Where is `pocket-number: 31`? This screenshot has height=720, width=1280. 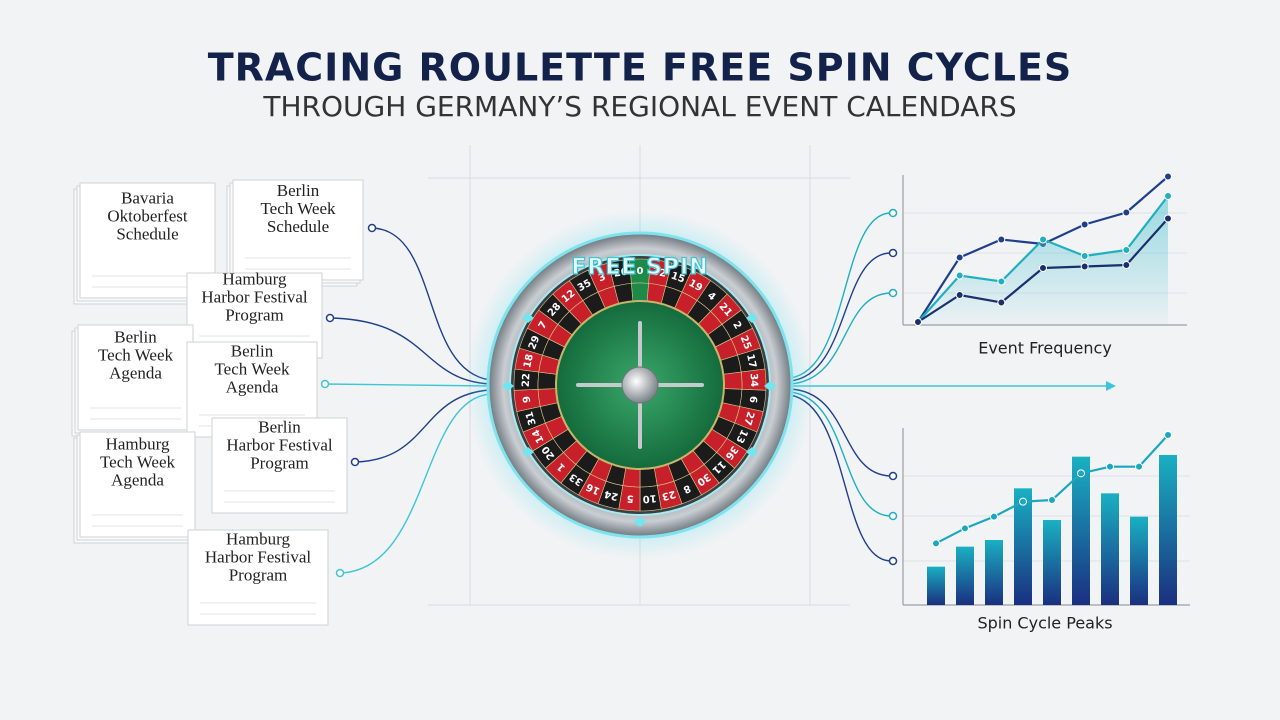 pocket-number: 31 is located at coordinates (531, 418).